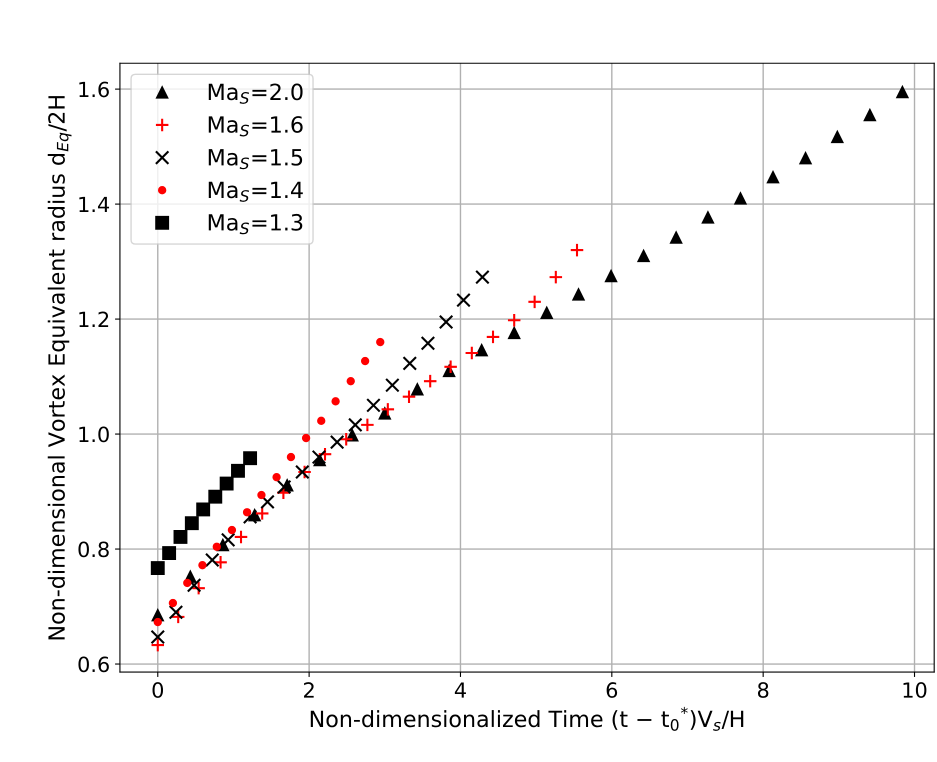 The image size is (937, 762). I want to click on y-tick-label: 1.4, so click(94, 204).